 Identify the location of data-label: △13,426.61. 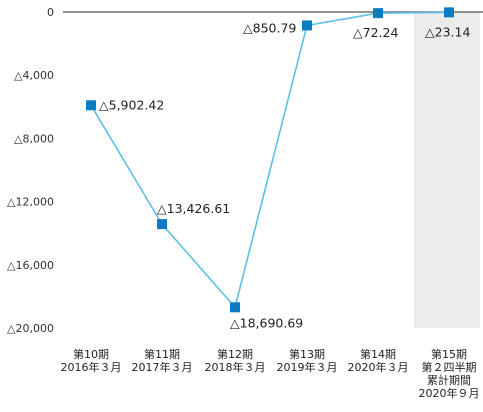
(193, 208).